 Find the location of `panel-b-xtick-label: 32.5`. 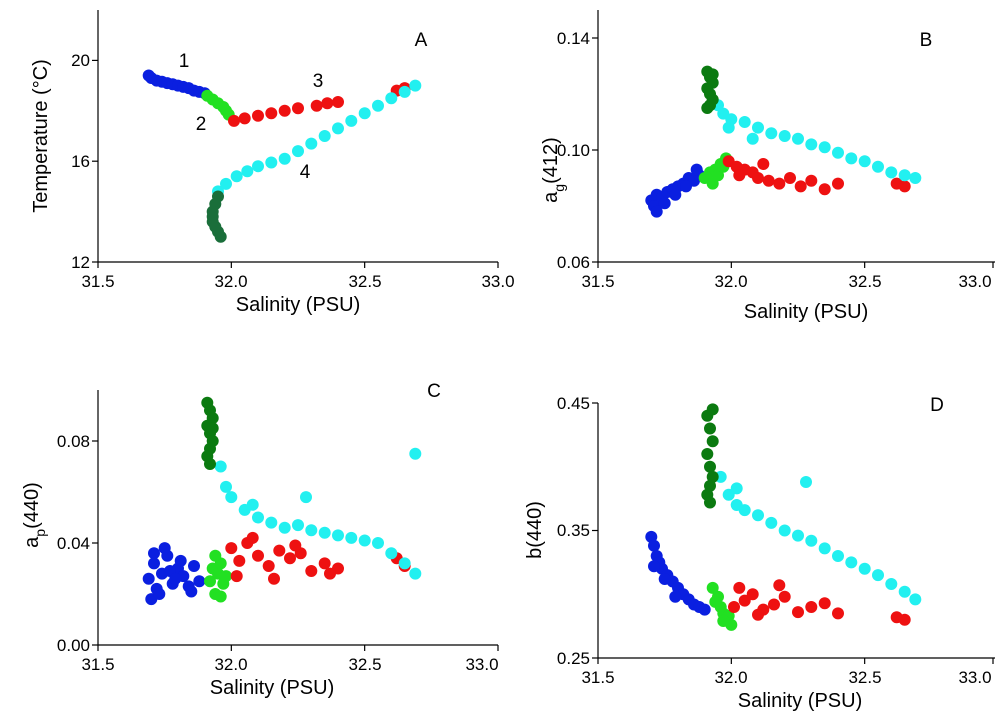

panel-b-xtick-label: 32.5 is located at coordinates (864, 281).